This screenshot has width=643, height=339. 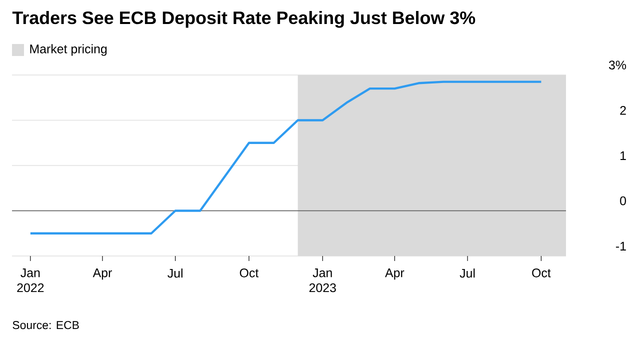 What do you see at coordinates (30, 280) in the screenshot?
I see `x-tick-label: Jan 2022` at bounding box center [30, 280].